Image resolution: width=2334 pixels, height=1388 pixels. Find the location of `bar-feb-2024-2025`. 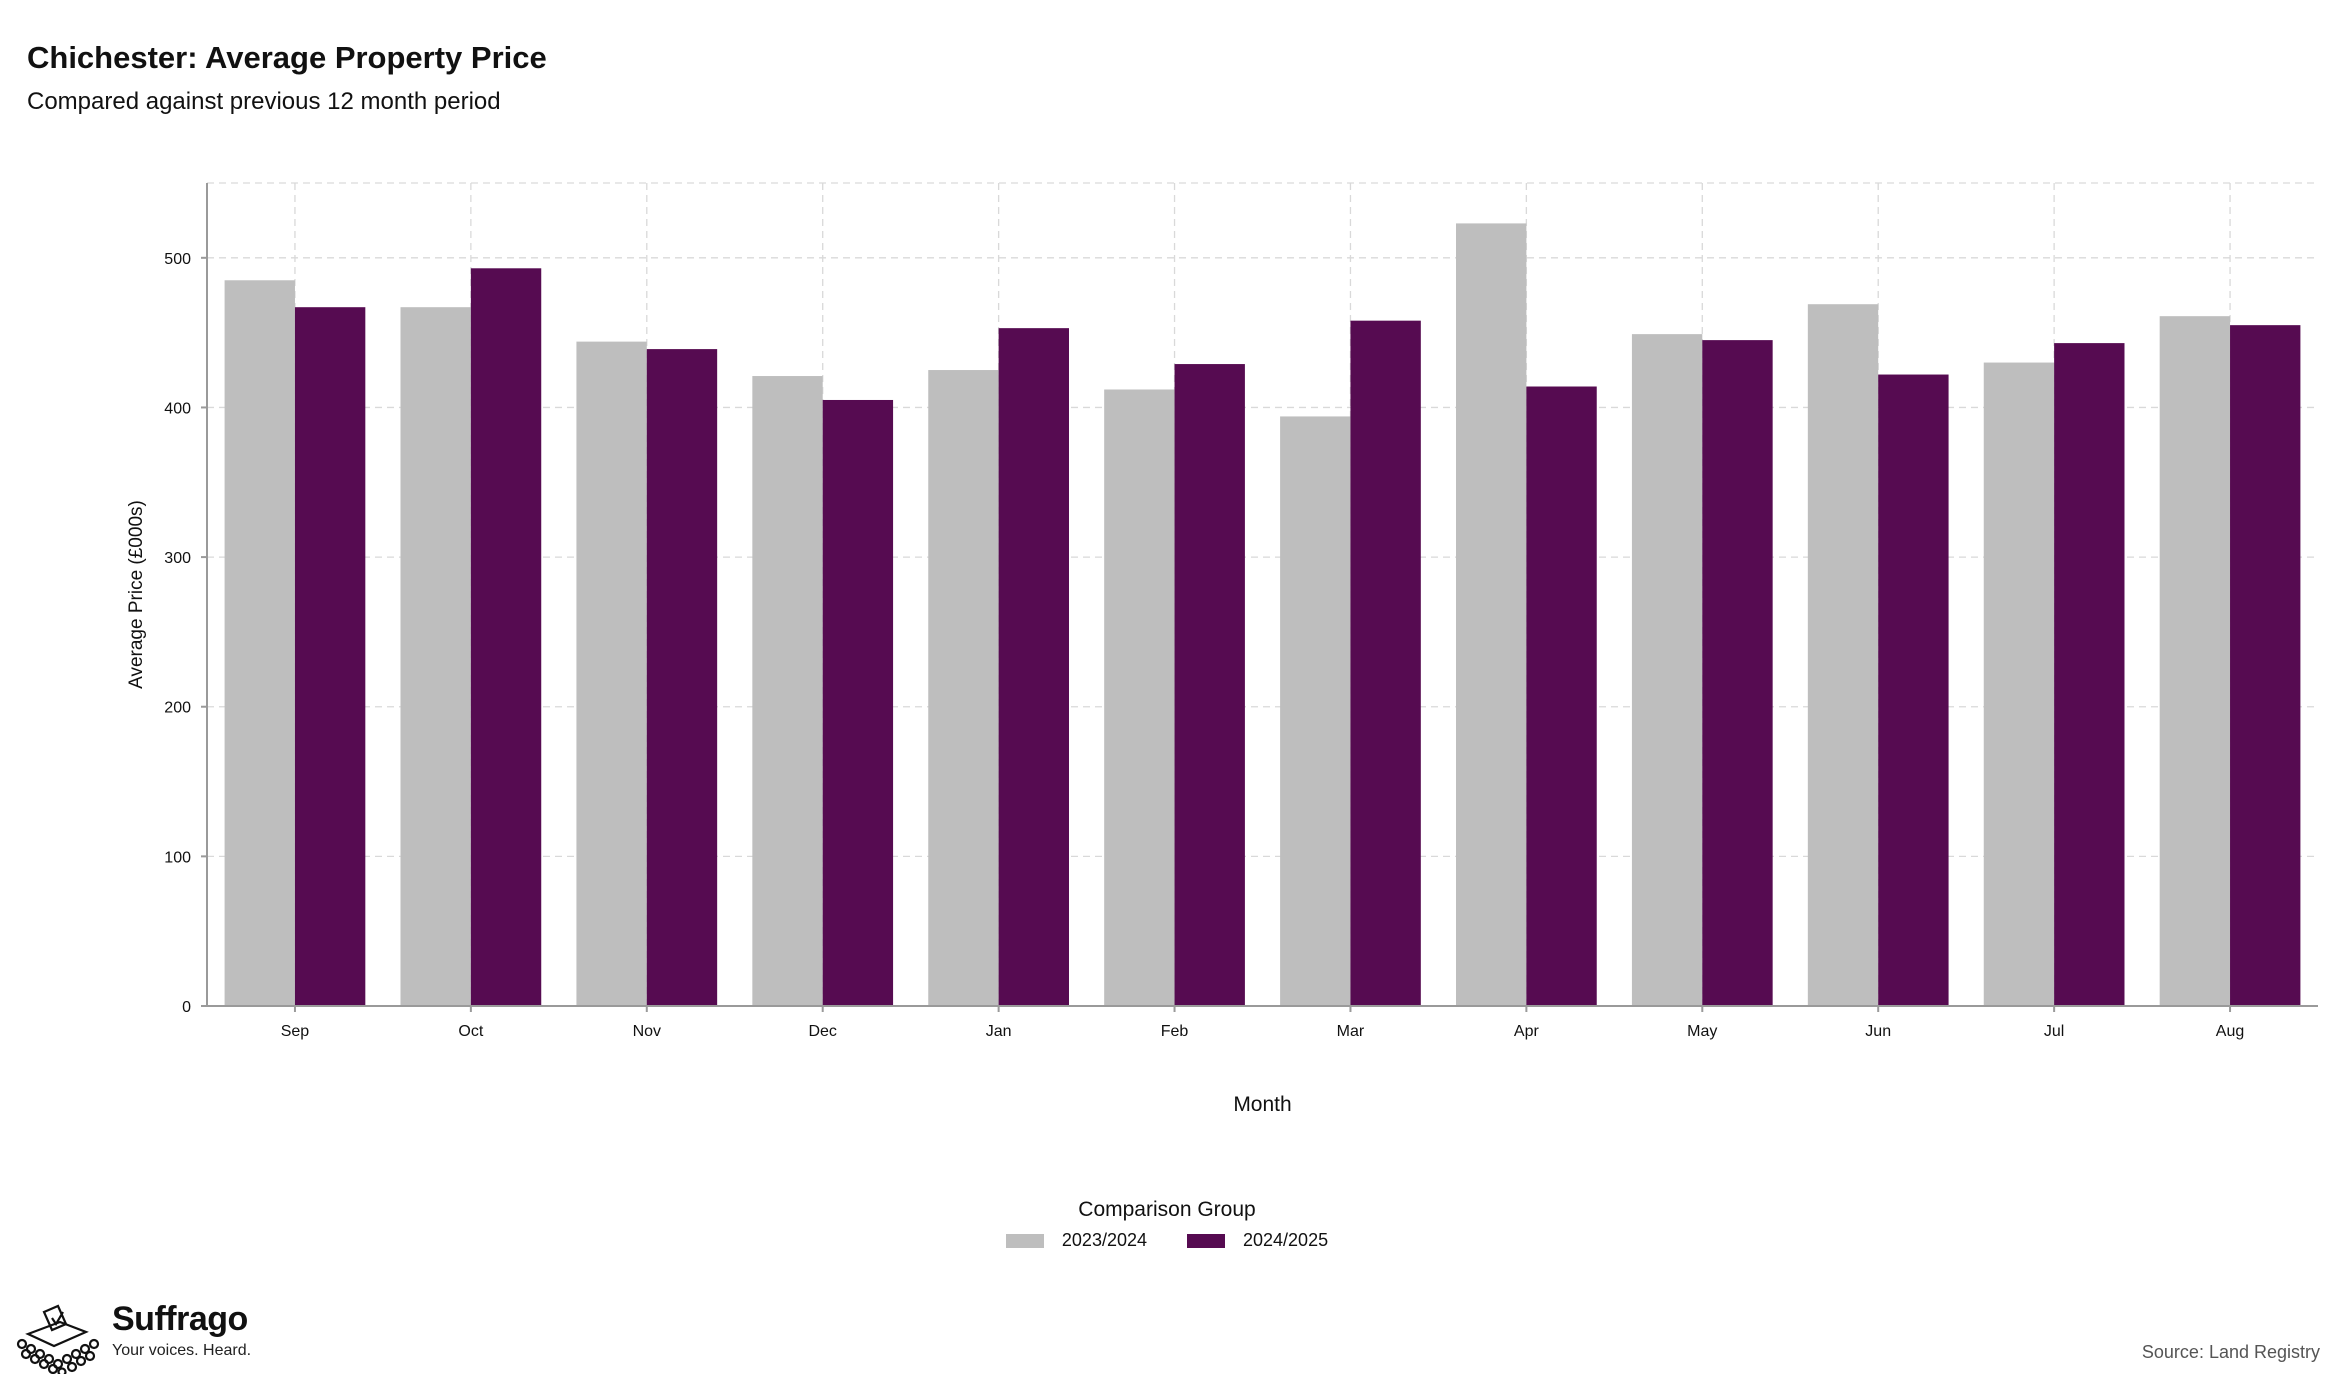

bar-feb-2024-2025 is located at coordinates (1209, 685).